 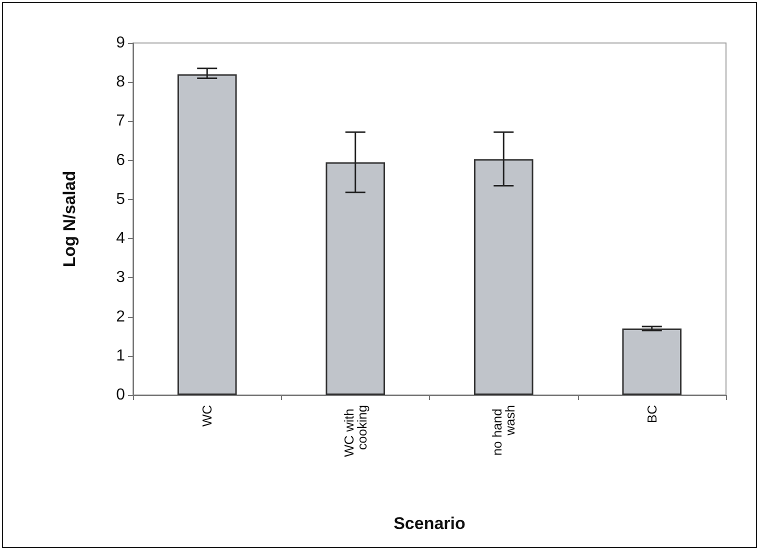 I want to click on y-tick-label: 7, so click(x=121, y=121).